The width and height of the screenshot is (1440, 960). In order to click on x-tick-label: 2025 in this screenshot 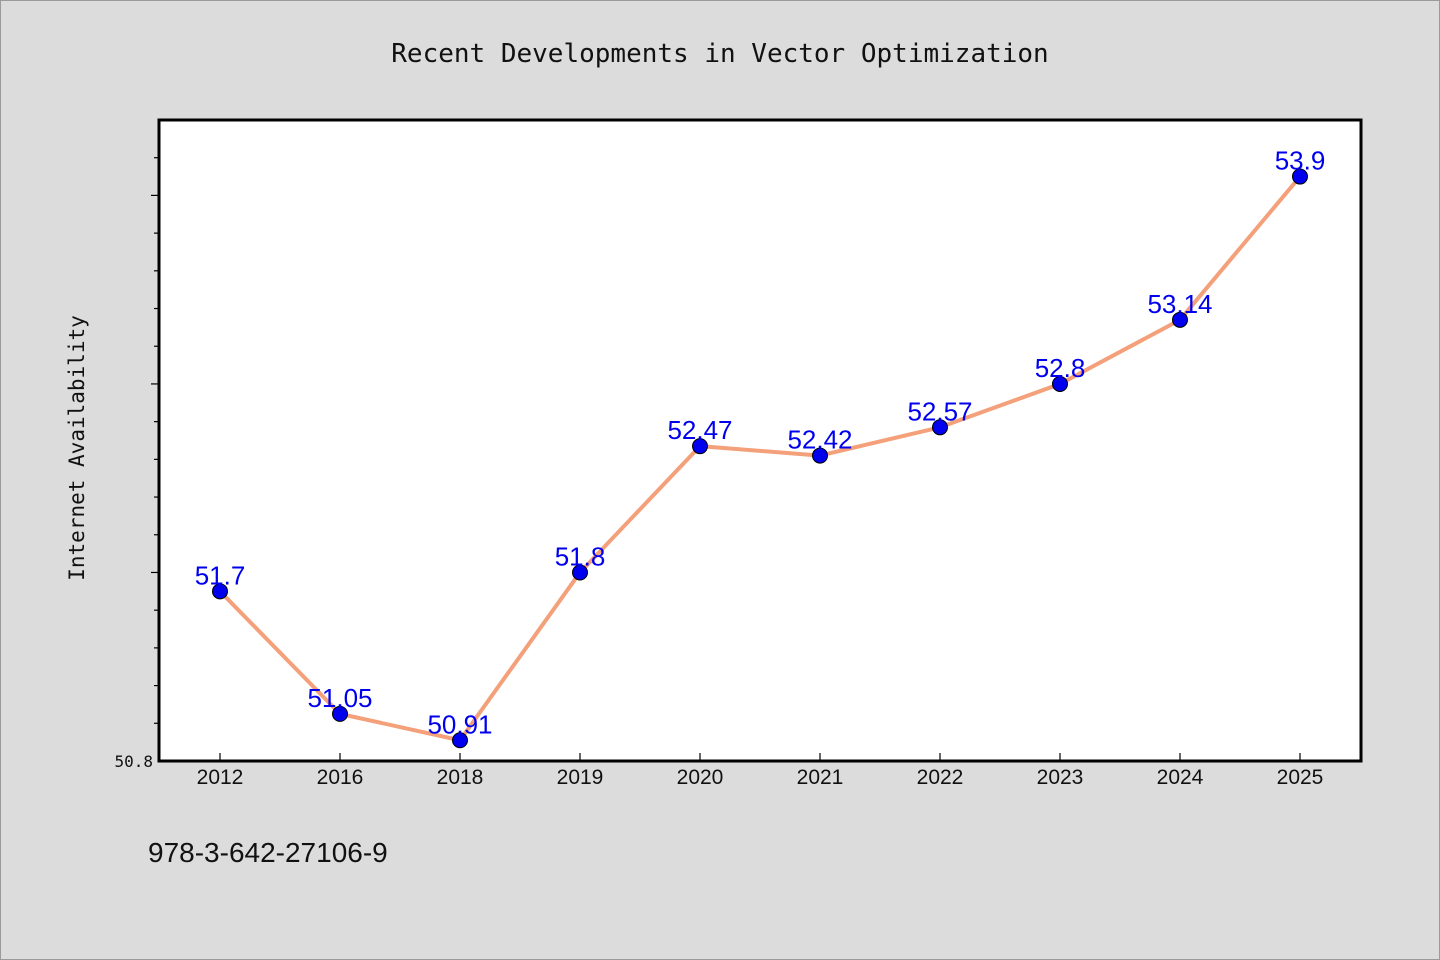, I will do `click(1300, 777)`.